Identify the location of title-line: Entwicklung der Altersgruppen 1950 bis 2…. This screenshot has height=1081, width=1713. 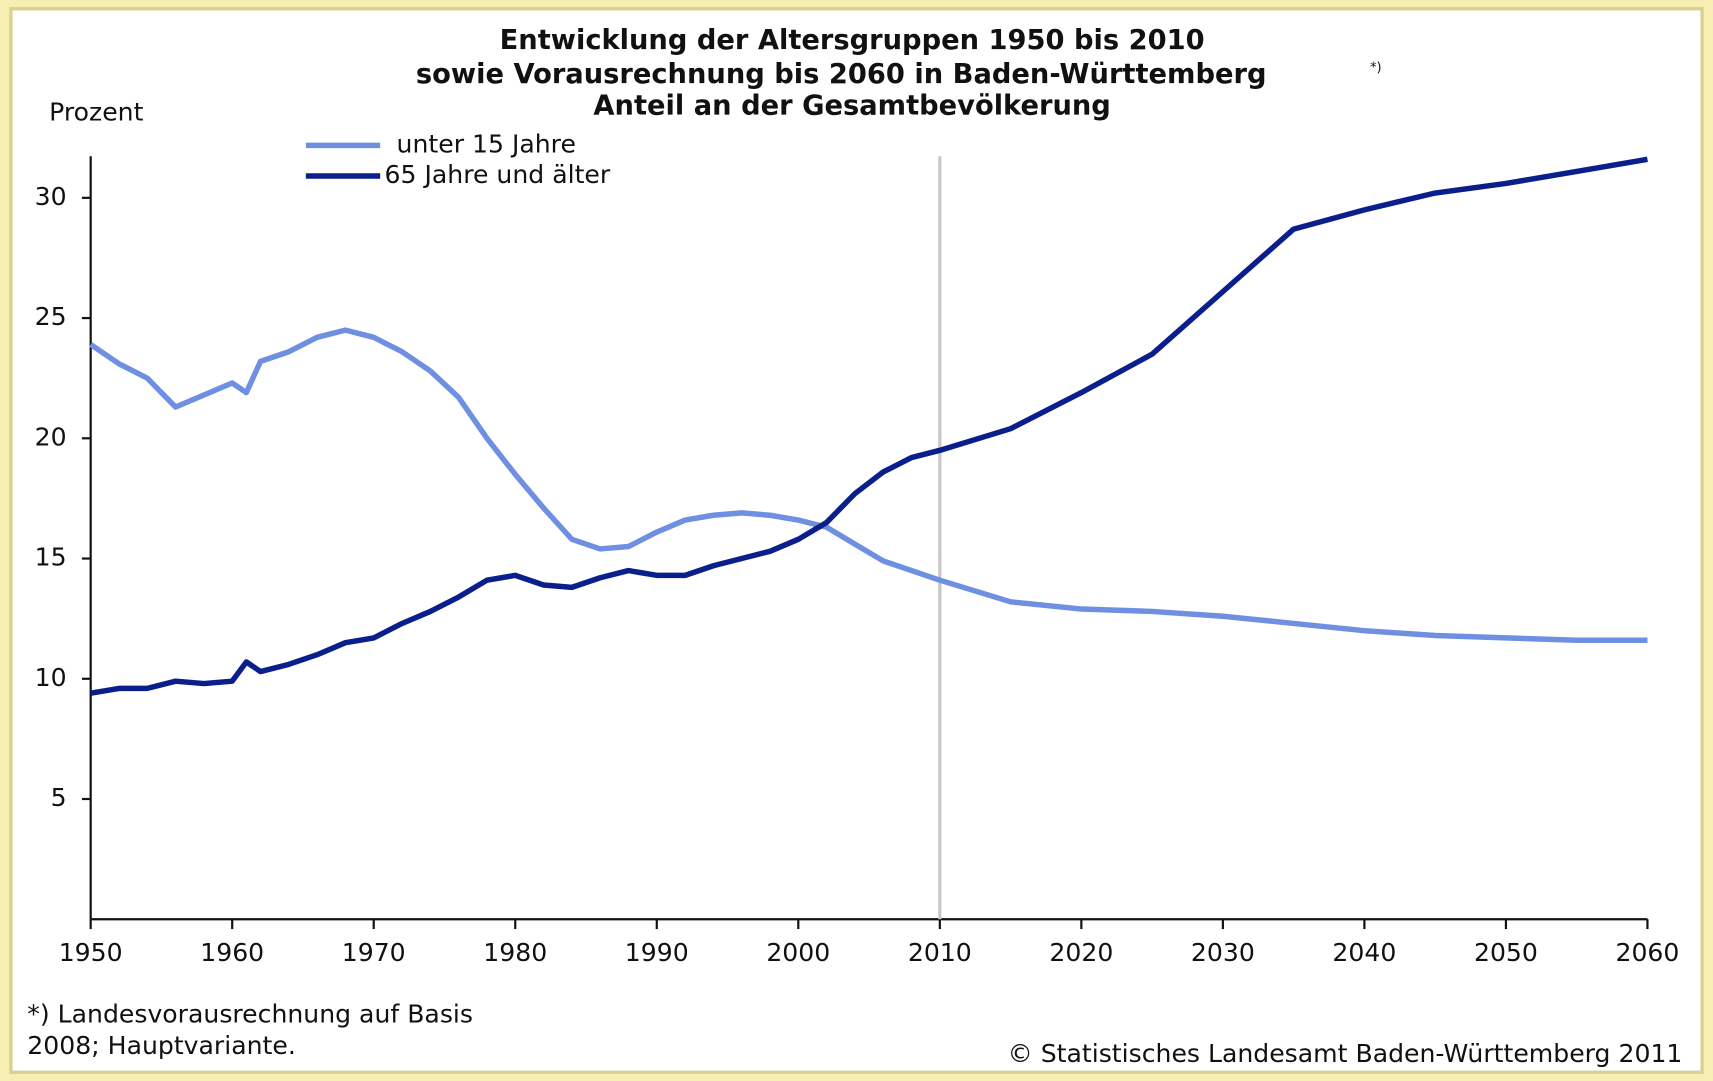
(852, 40).